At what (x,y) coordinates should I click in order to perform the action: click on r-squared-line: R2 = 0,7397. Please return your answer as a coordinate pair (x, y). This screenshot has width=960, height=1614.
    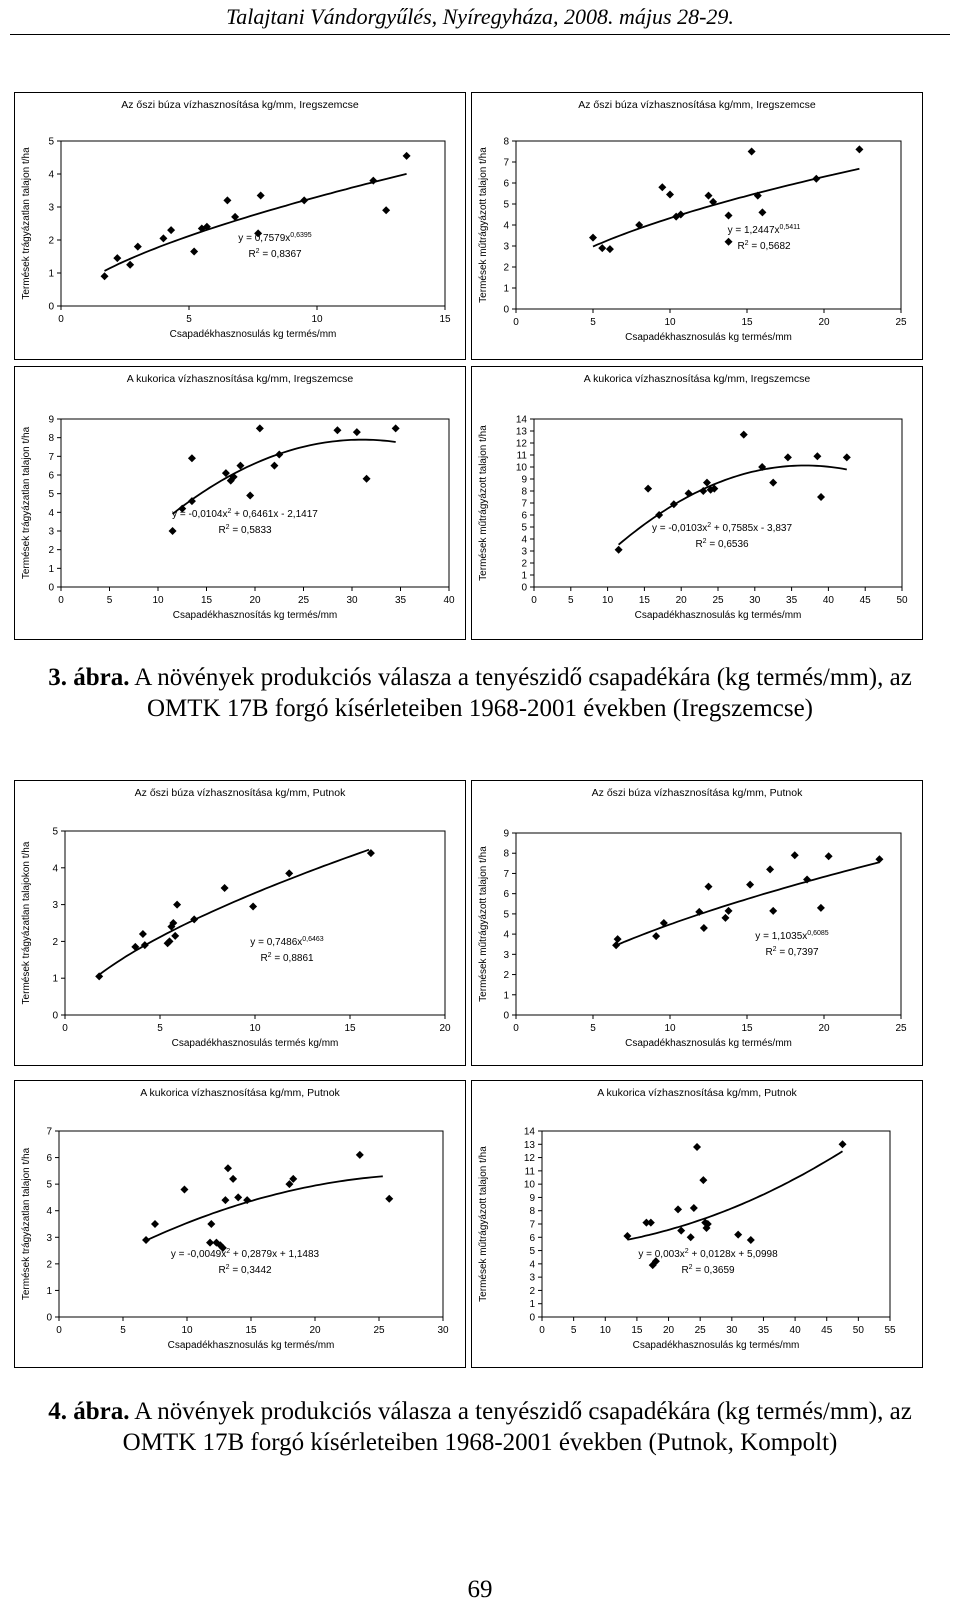
    Looking at the image, I should click on (792, 952).